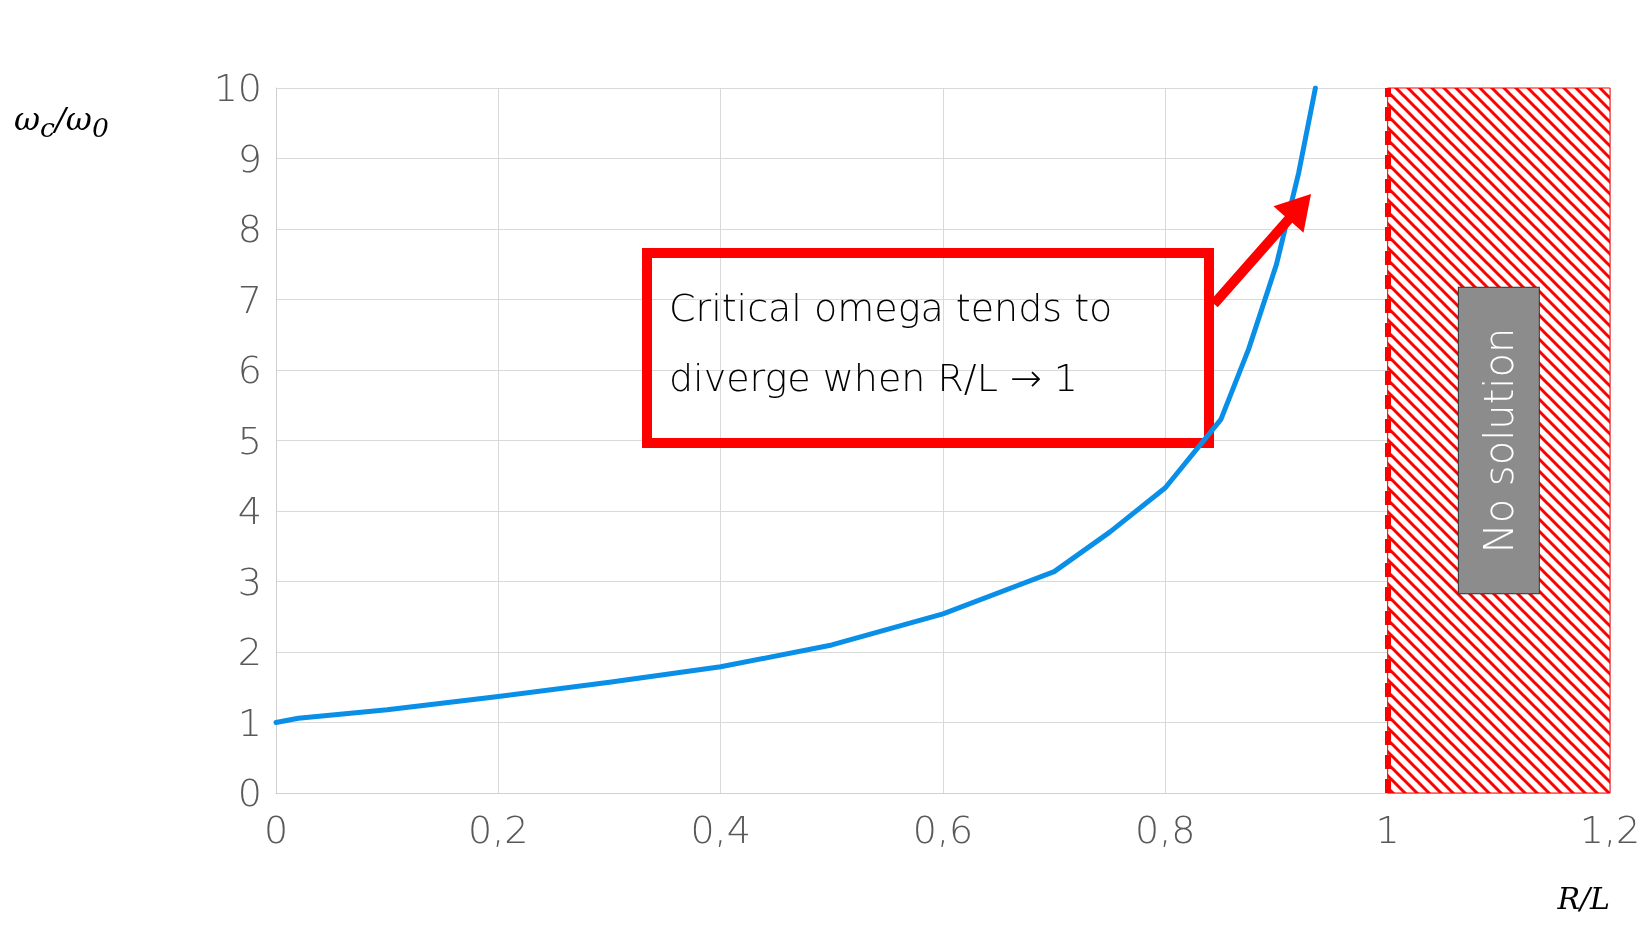 Image resolution: width=1644 pixels, height=951 pixels. I want to click on y-tick-label: 4, so click(249, 511).